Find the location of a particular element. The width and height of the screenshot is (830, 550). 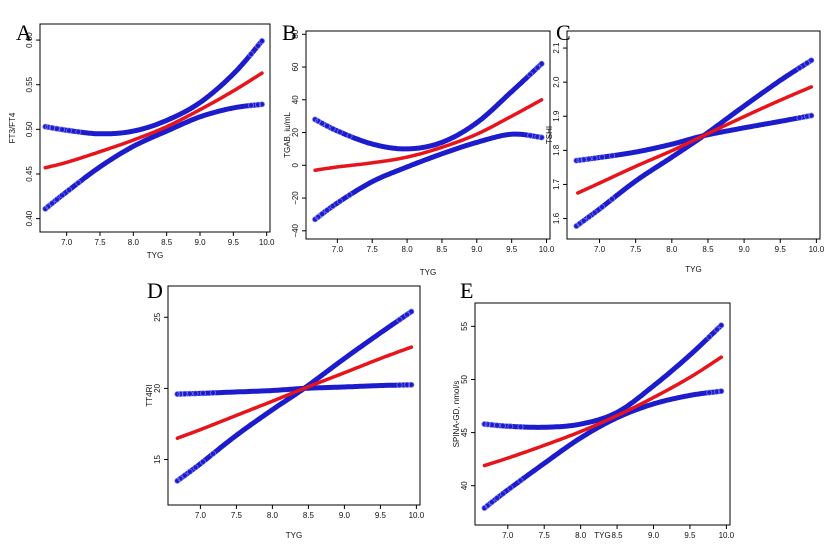

y-axis-title: TGAB, iu/mL is located at coordinates (287, 135).